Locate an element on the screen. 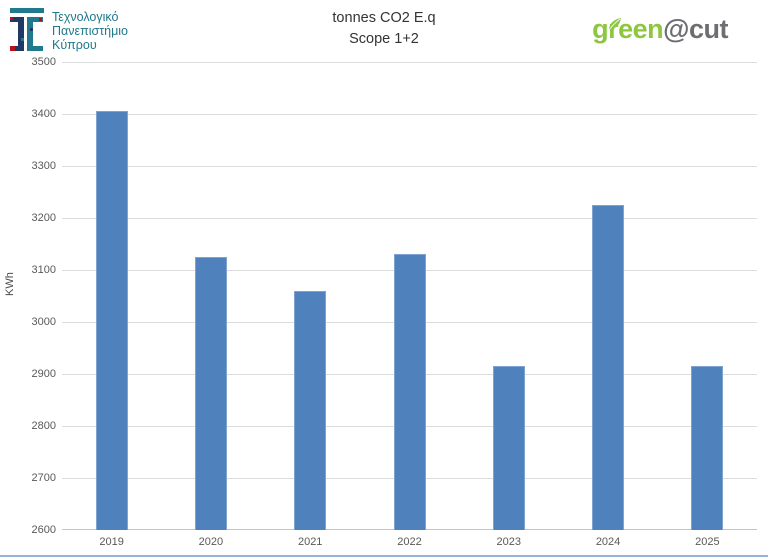 The image size is (768, 557). y-tick-label: 3400 is located at coordinates (43, 114).